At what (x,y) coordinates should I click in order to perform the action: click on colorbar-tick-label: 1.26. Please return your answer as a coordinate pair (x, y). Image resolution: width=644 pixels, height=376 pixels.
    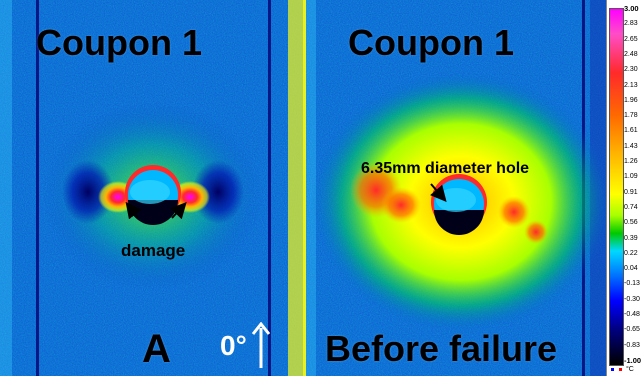
    Looking at the image, I should click on (631, 162).